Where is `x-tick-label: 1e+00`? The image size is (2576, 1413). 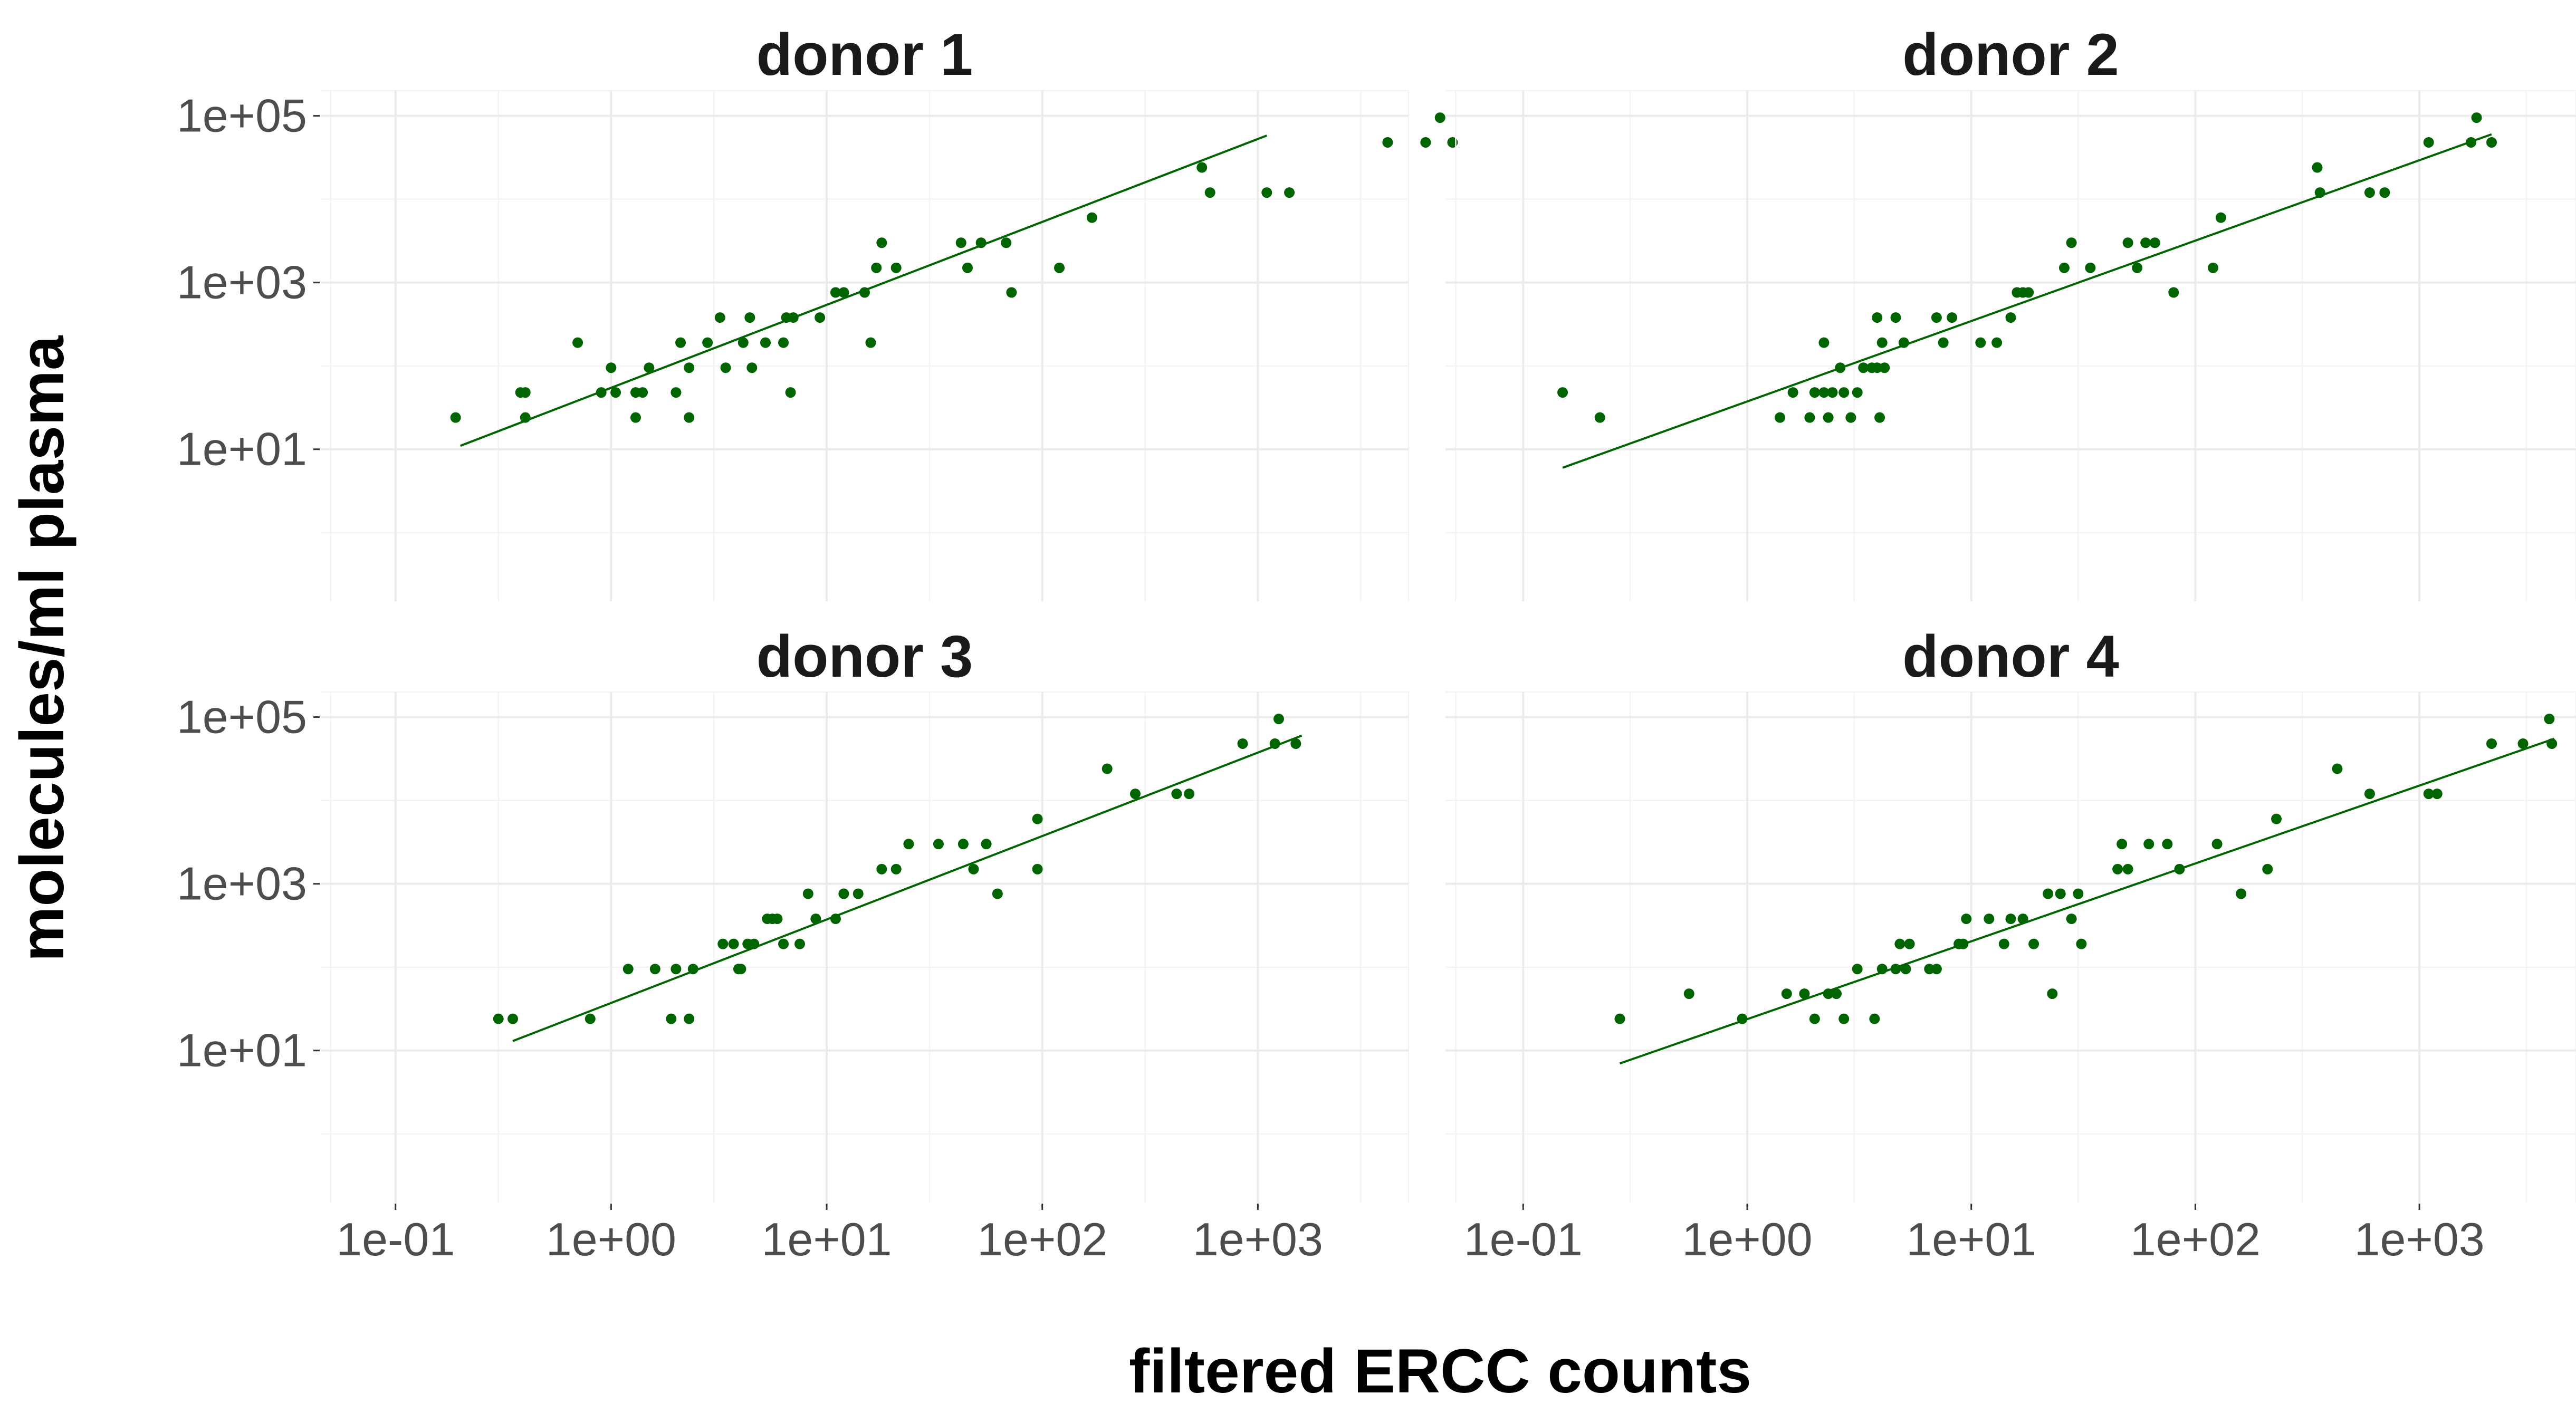 x-tick-label: 1e+00 is located at coordinates (611, 1239).